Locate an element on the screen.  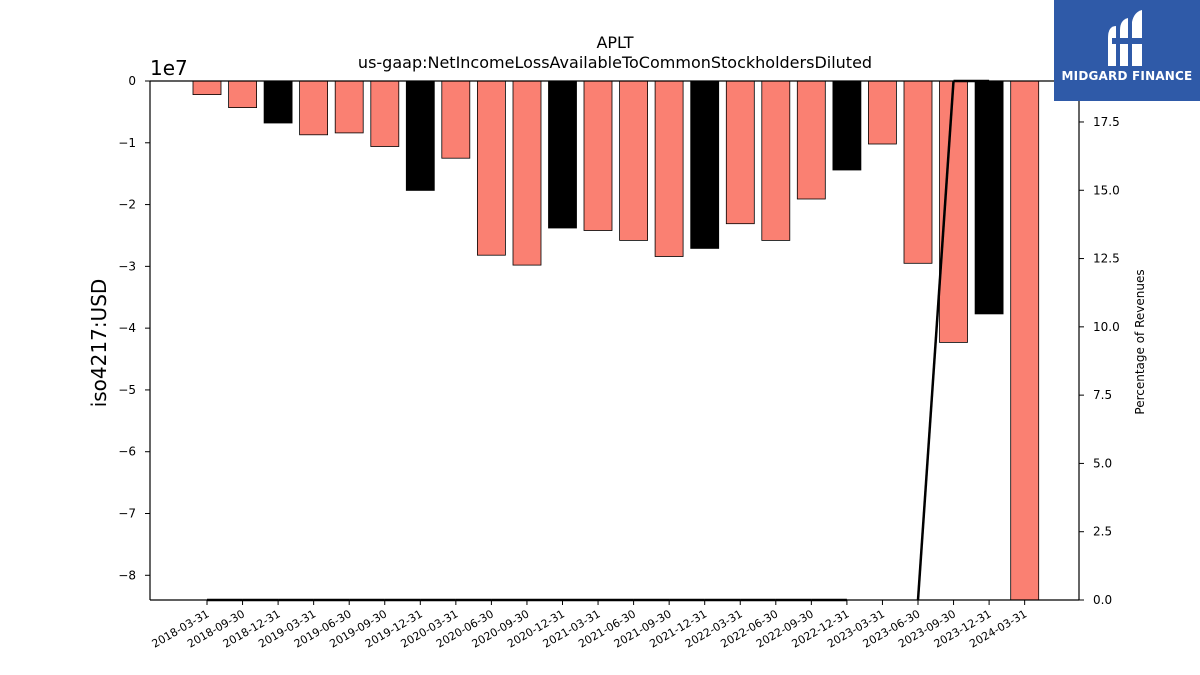
y2-tick-label: 10.0 is located at coordinates (1106, 327).